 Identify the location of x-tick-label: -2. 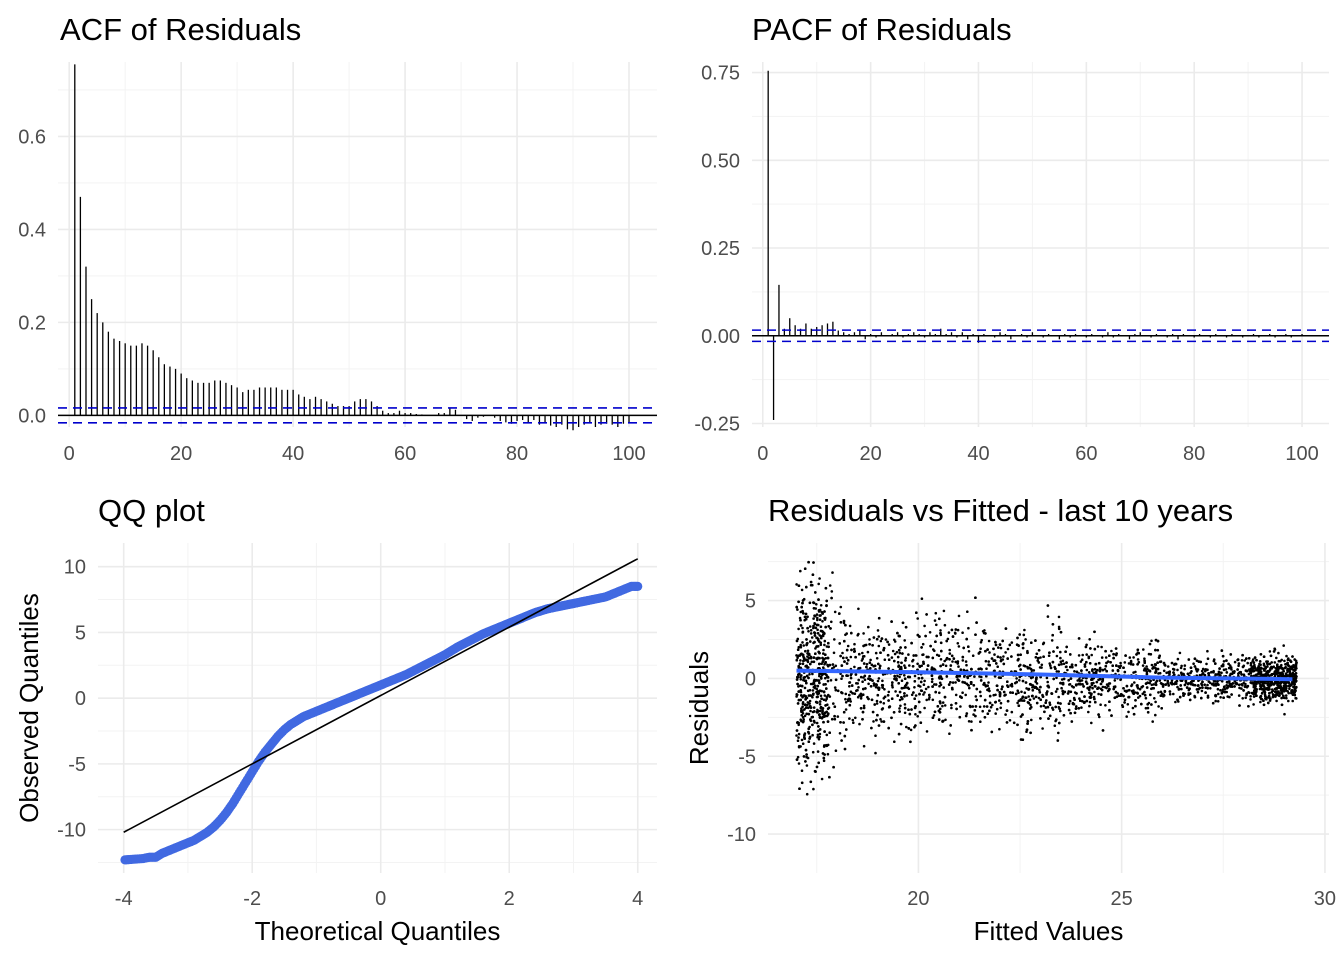
(252, 899).